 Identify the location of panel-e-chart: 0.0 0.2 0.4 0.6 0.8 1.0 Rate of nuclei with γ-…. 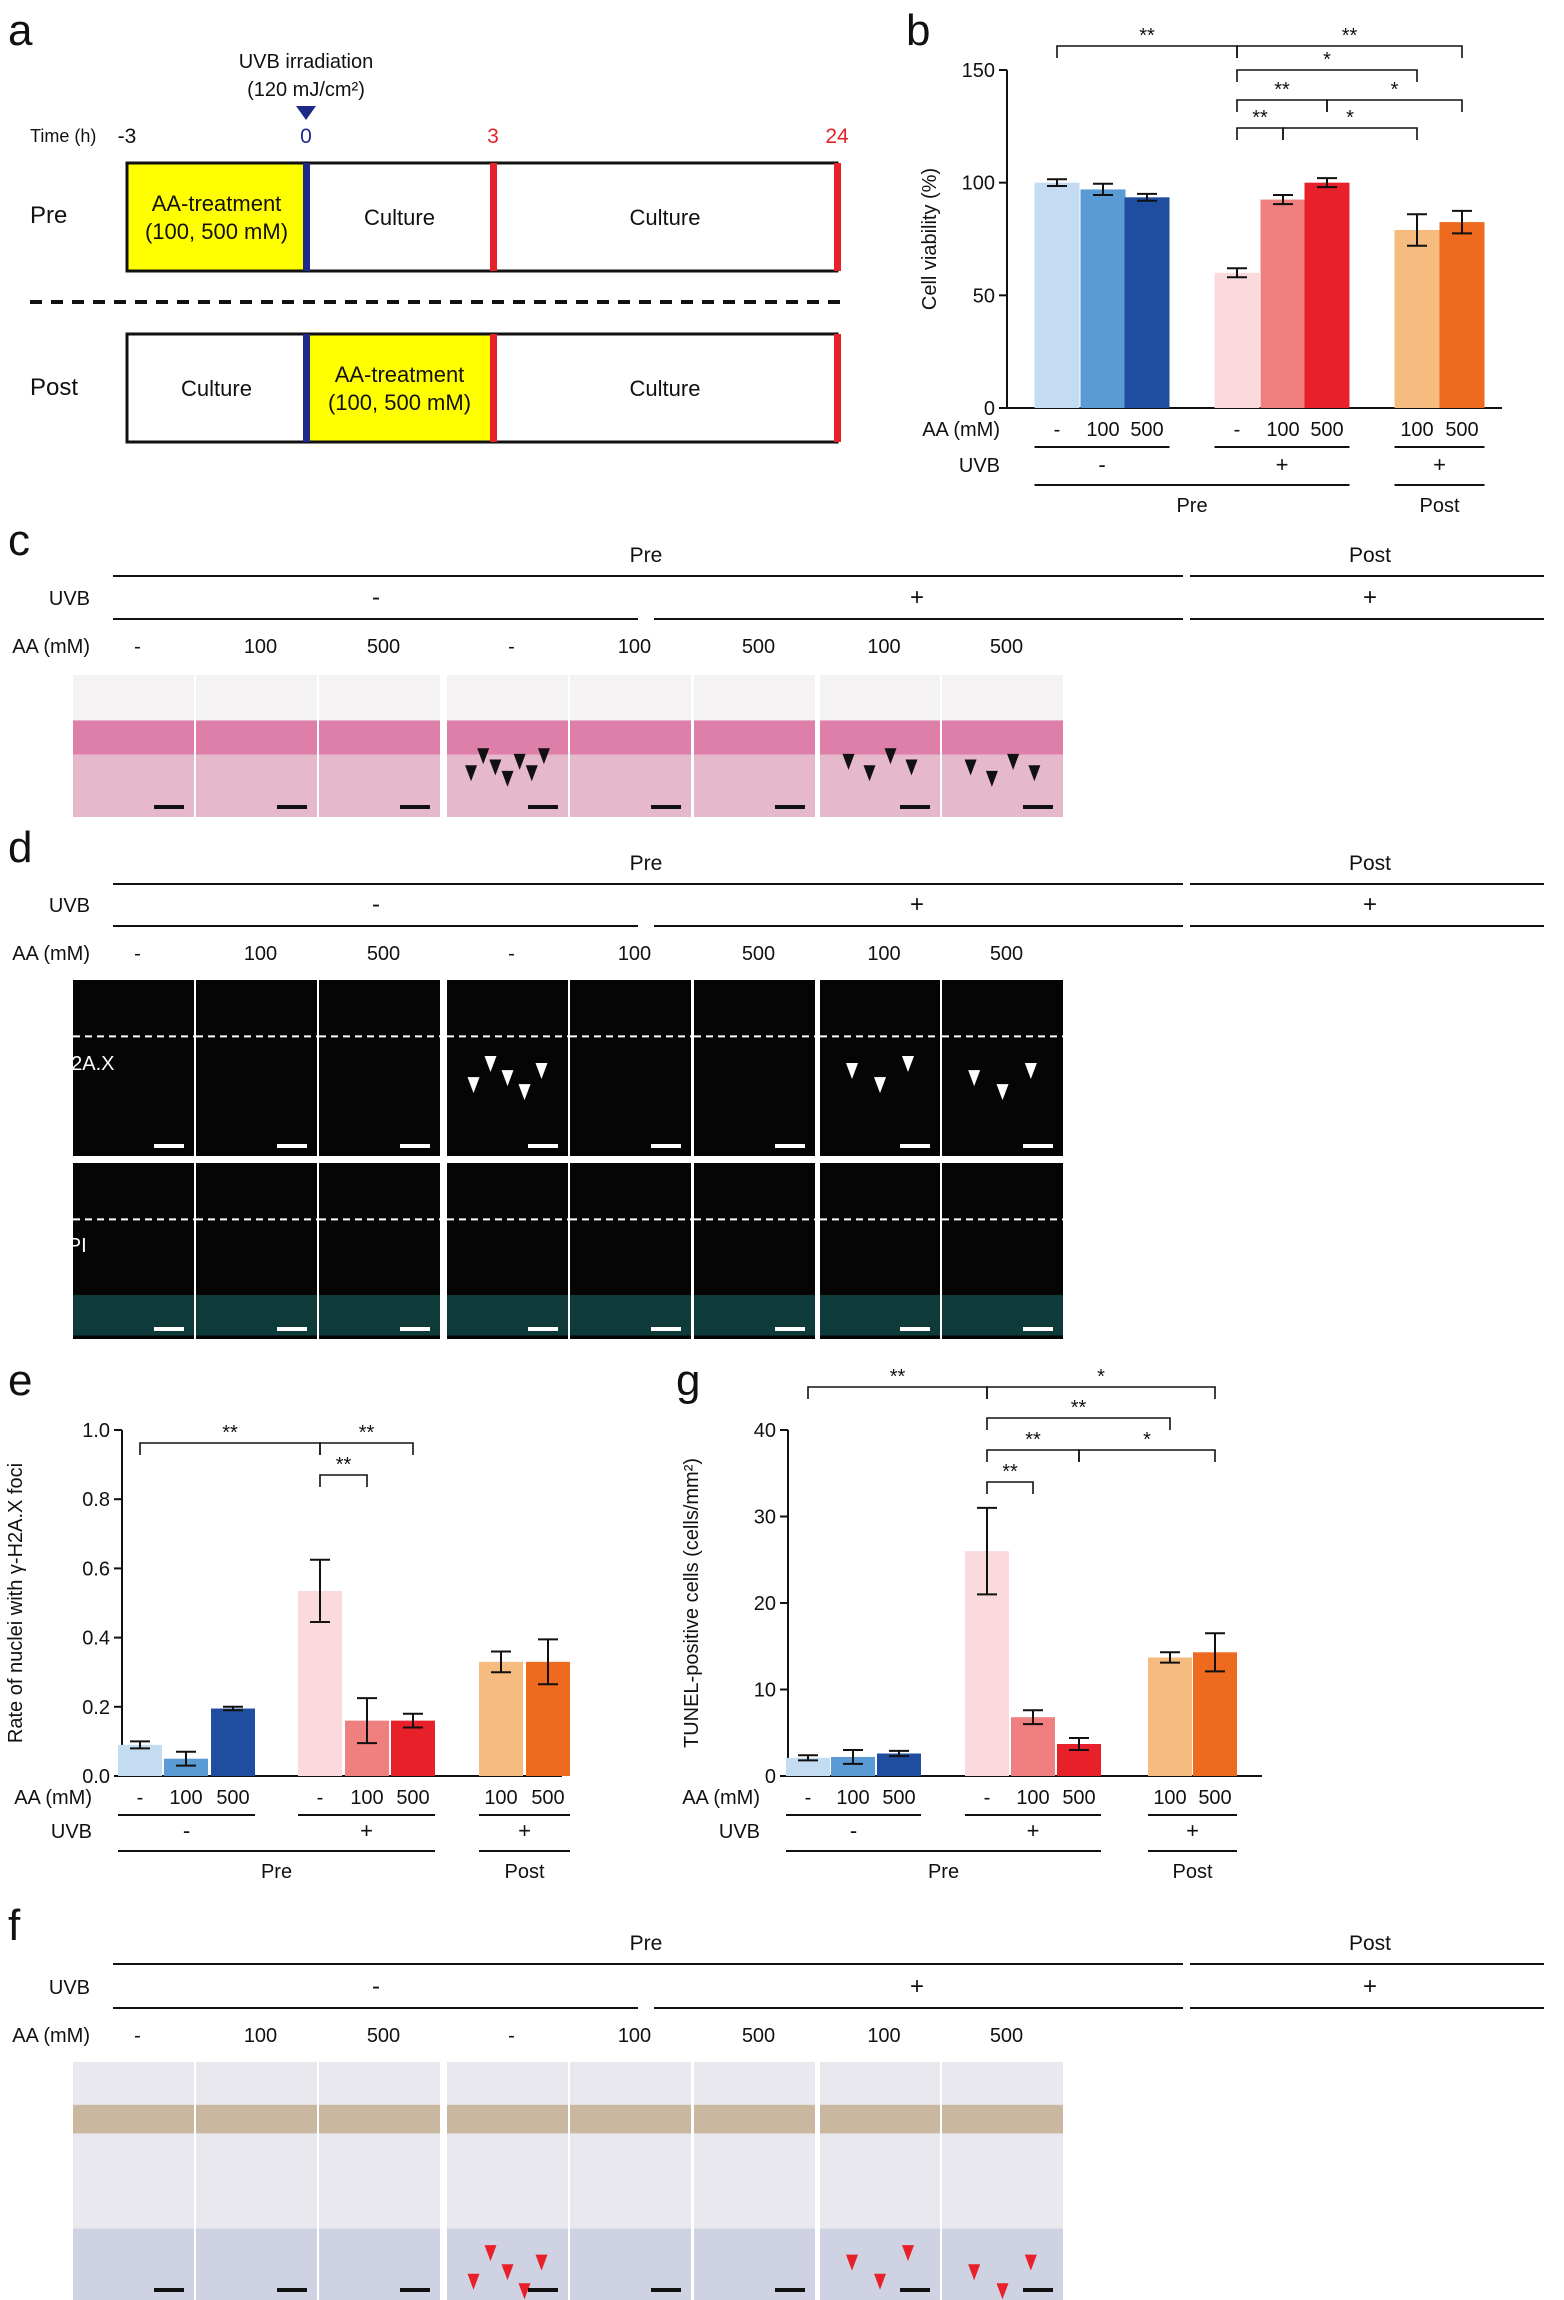
(287, 1651).